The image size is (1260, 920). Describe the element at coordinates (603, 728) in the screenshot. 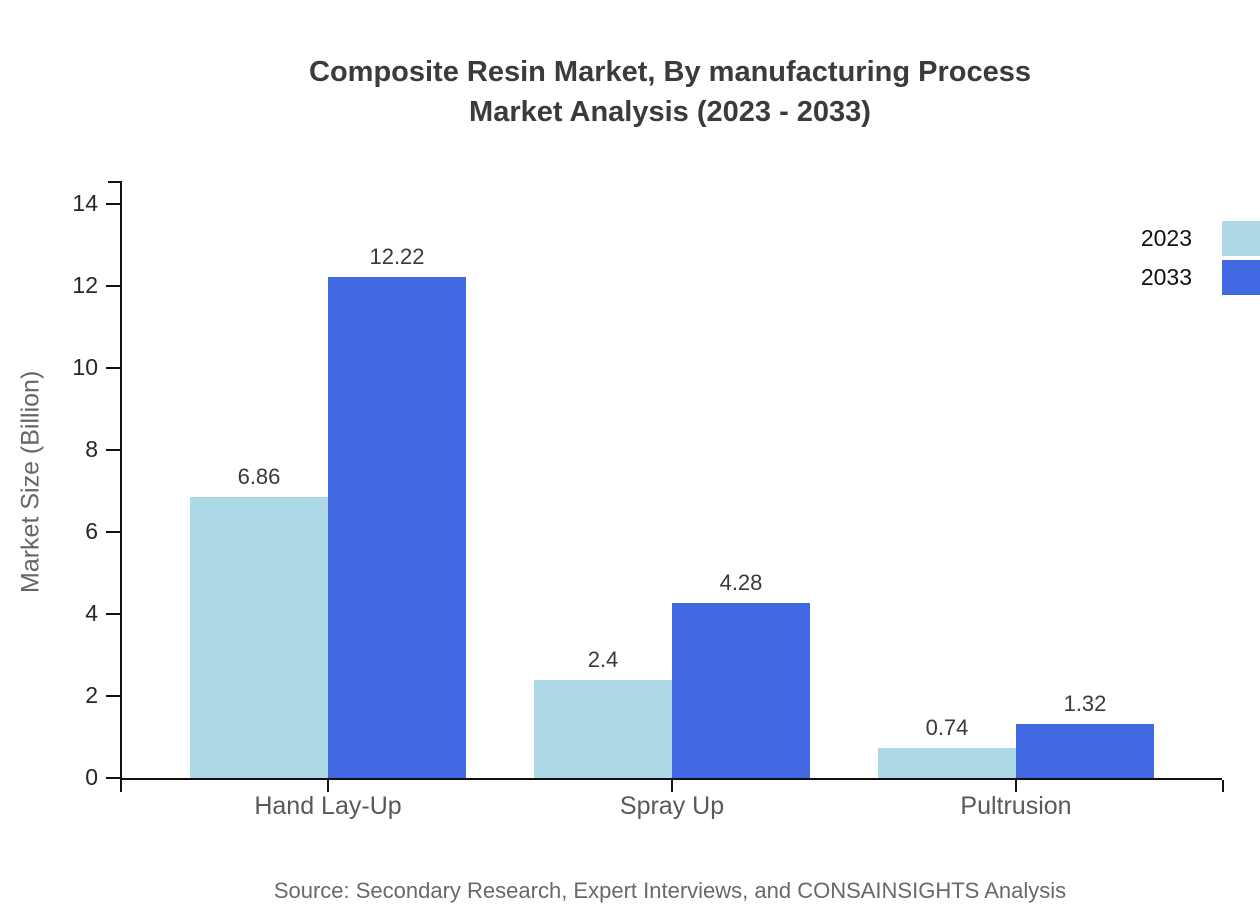

I see `bar-2023-spray-up` at that location.